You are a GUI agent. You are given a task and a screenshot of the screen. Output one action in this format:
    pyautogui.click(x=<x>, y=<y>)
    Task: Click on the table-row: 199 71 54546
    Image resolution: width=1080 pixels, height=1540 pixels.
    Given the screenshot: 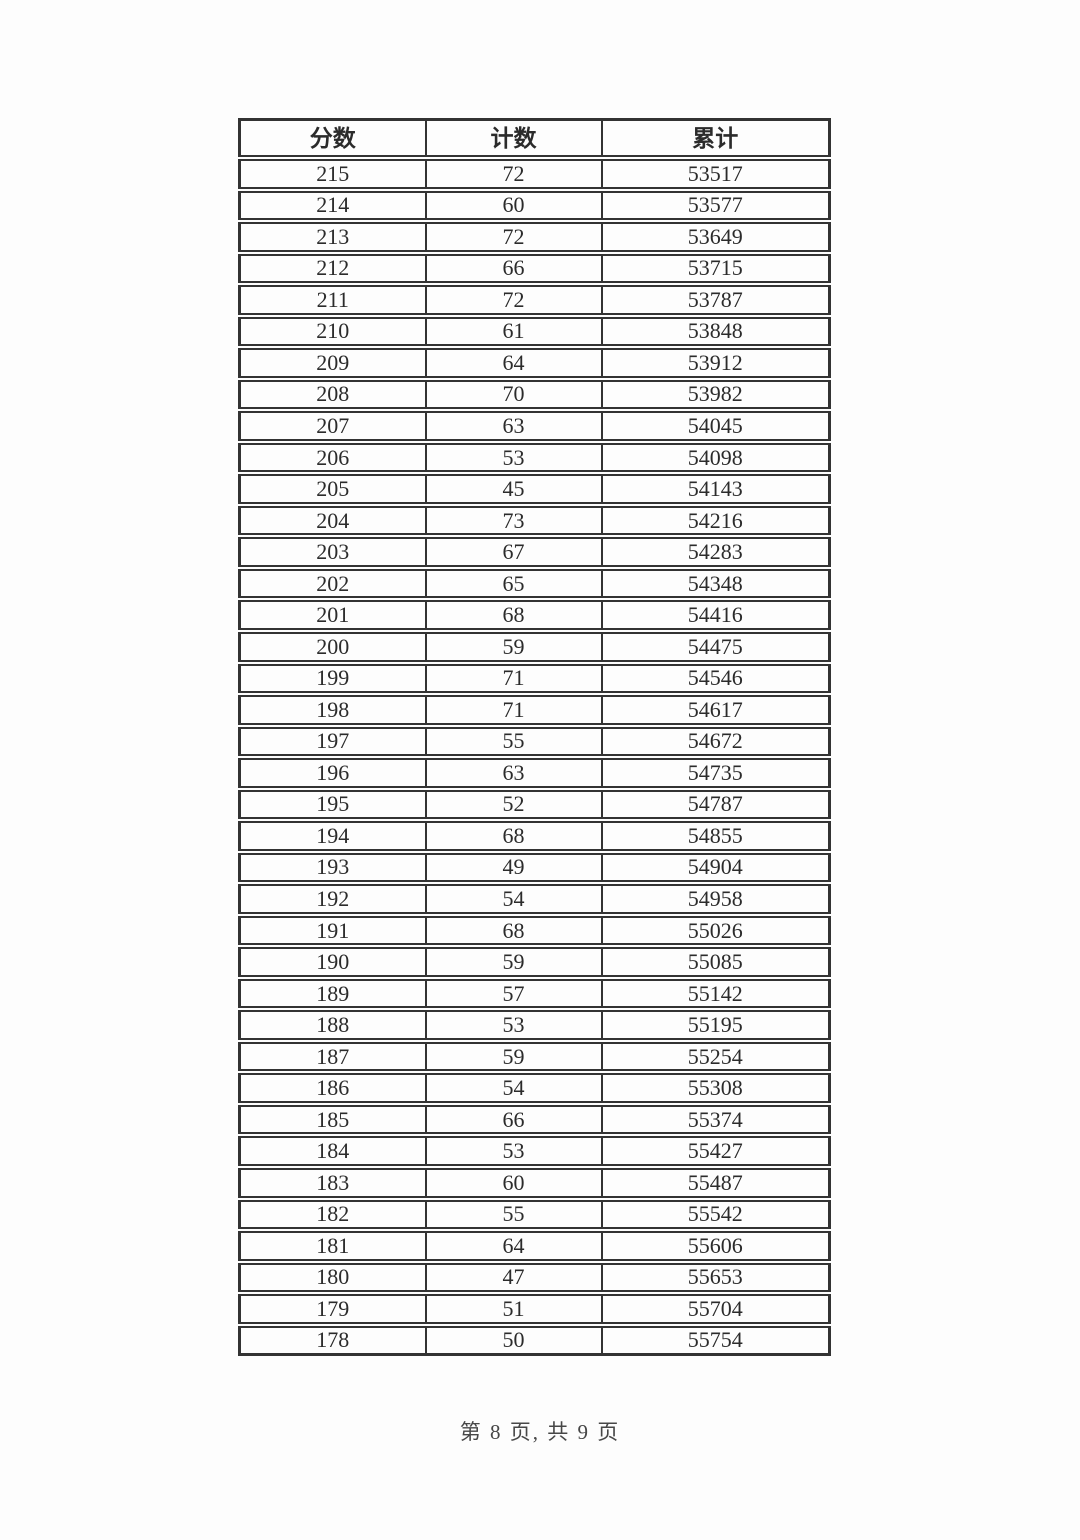 What is the action you would take?
    pyautogui.click(x=534, y=678)
    